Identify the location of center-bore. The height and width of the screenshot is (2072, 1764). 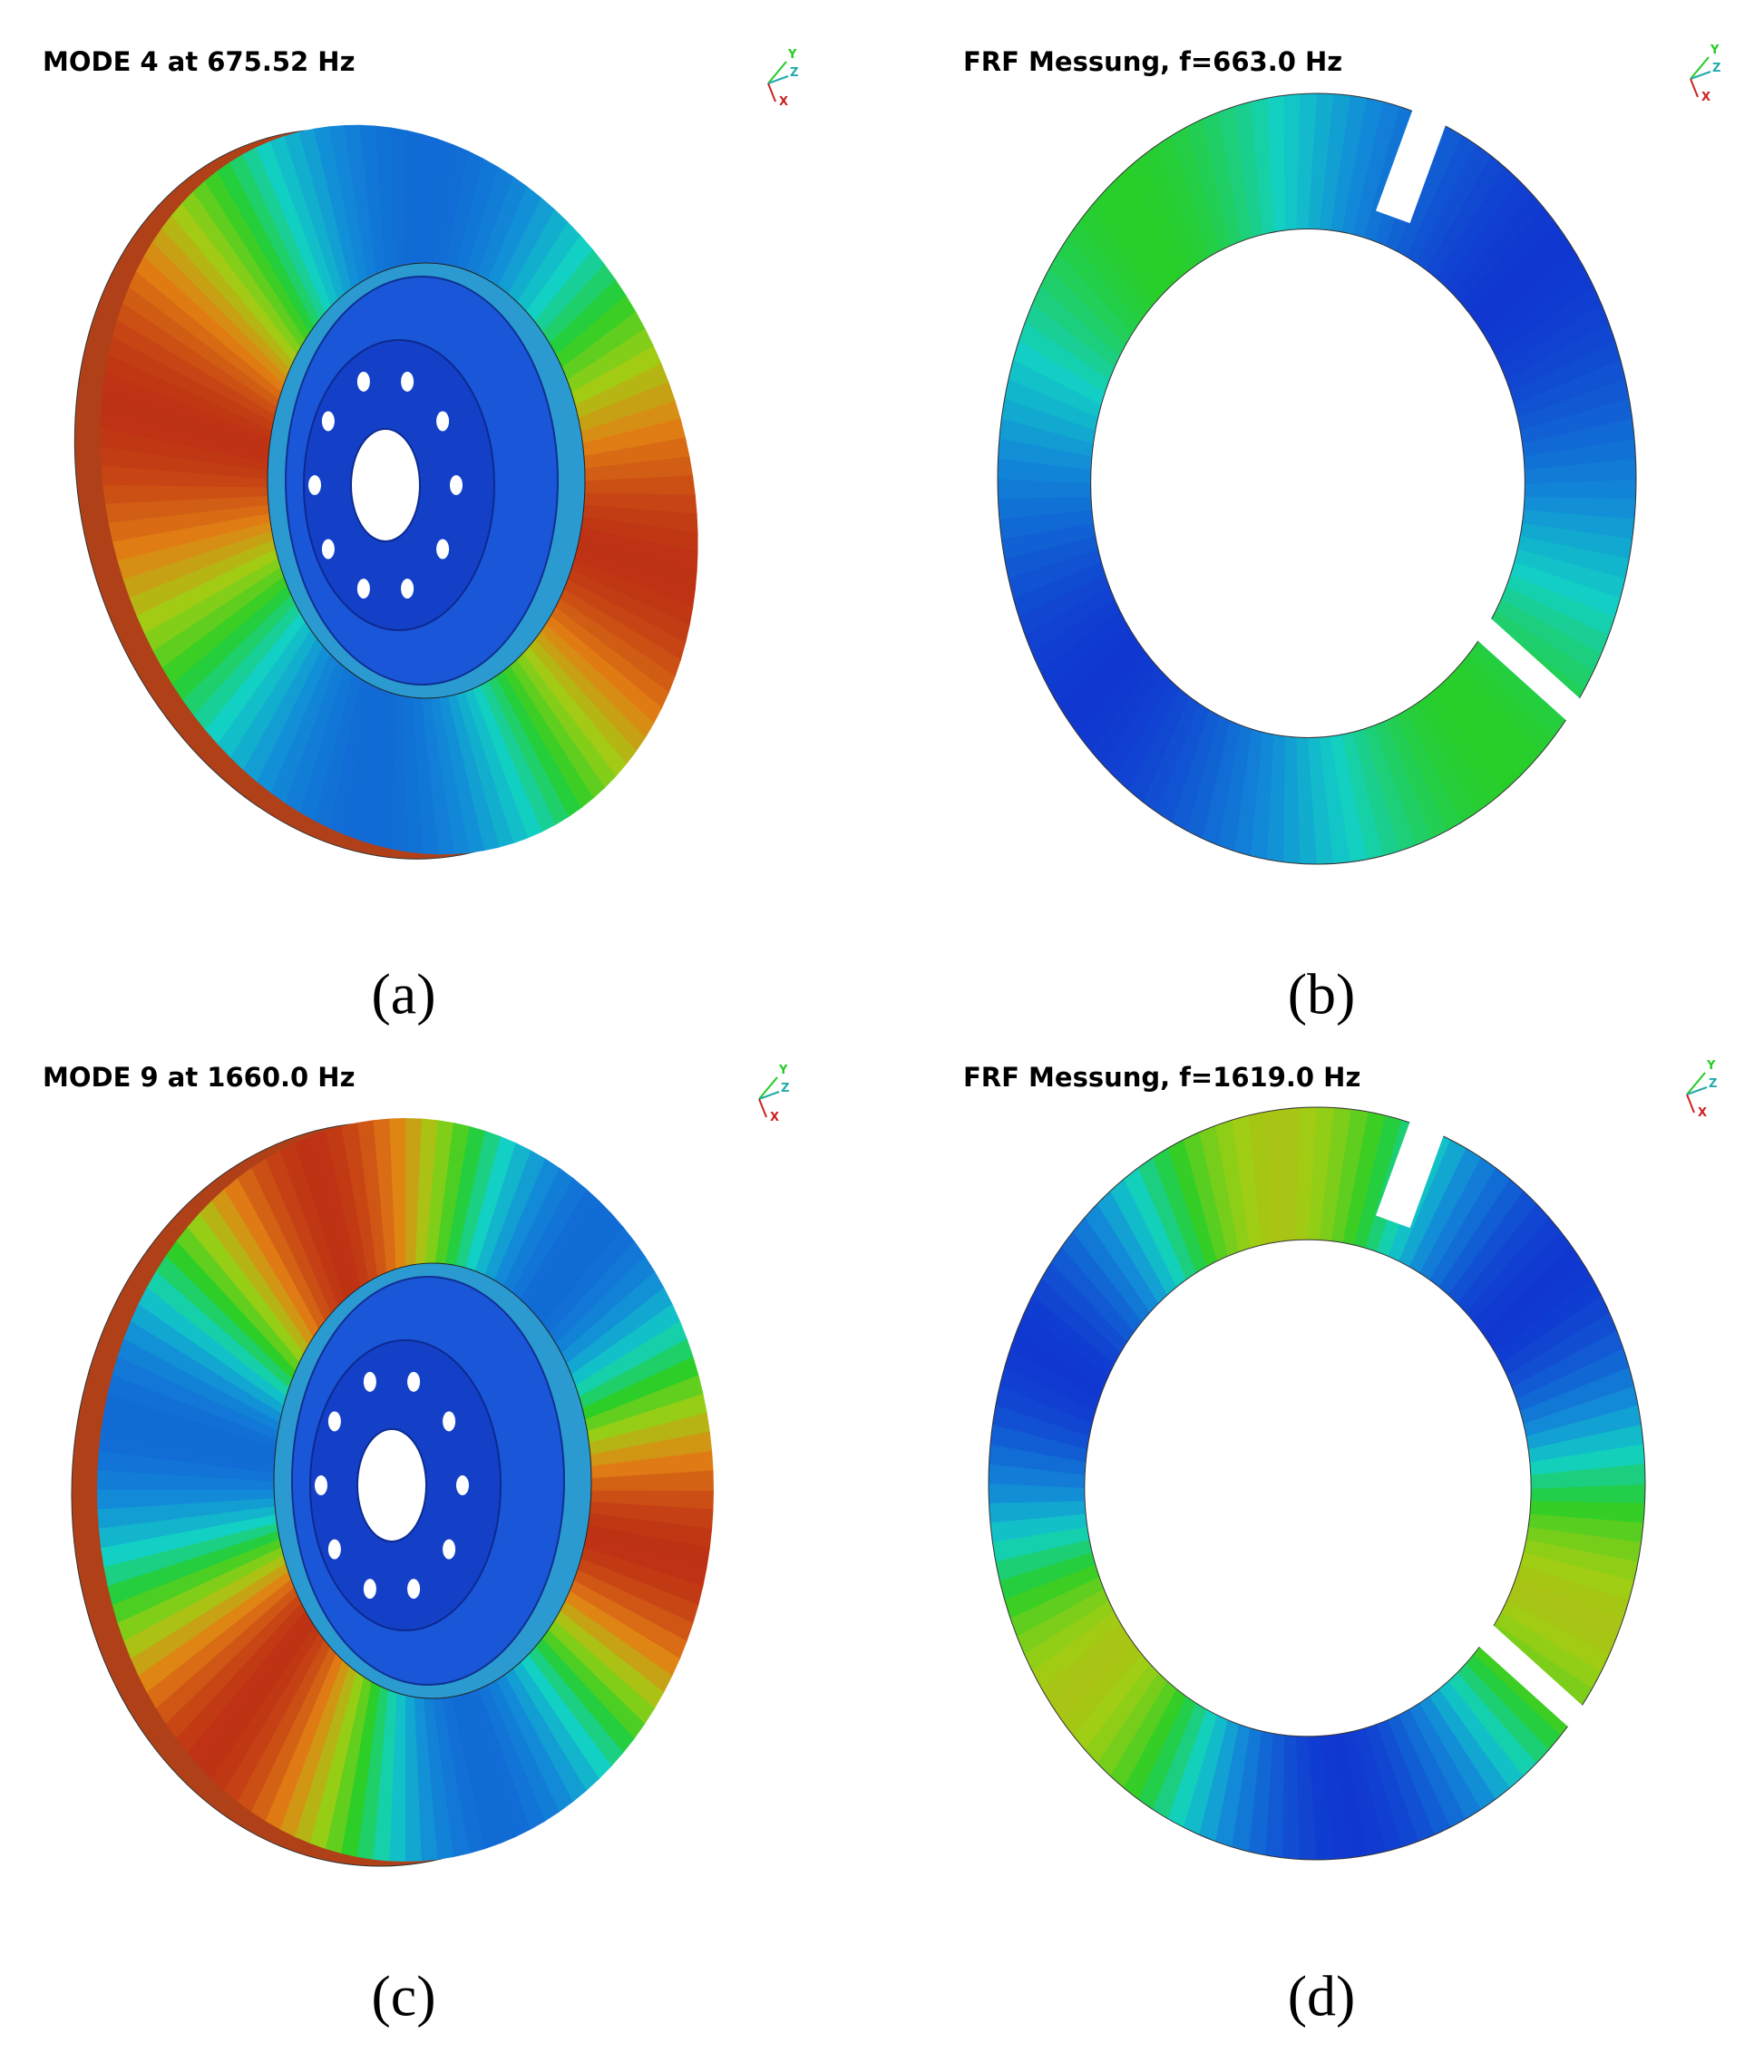
(385, 485).